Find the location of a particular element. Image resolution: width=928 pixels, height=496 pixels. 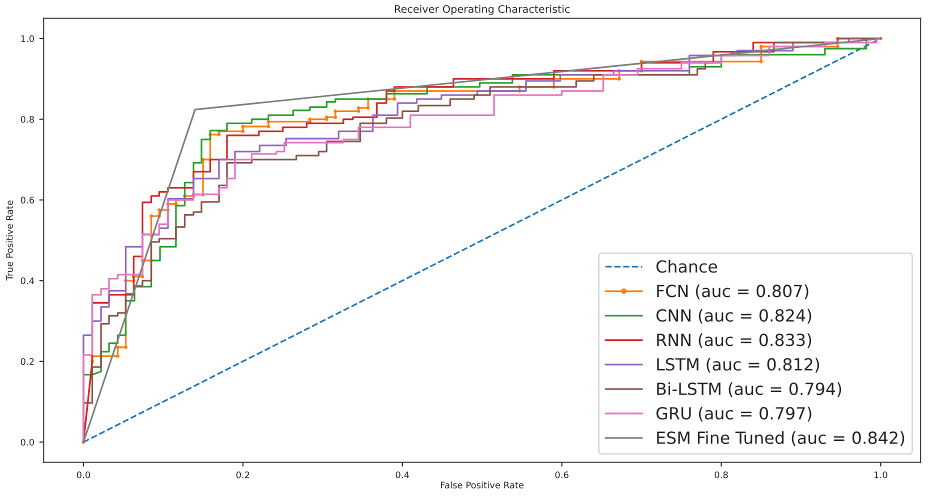

x-tick-label: 0.2 is located at coordinates (243, 474).